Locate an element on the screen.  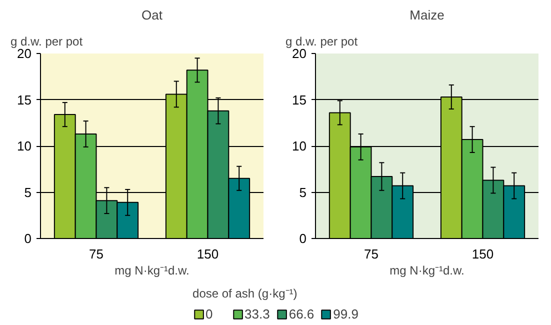
legend-label: 33.3 is located at coordinates (257, 313).